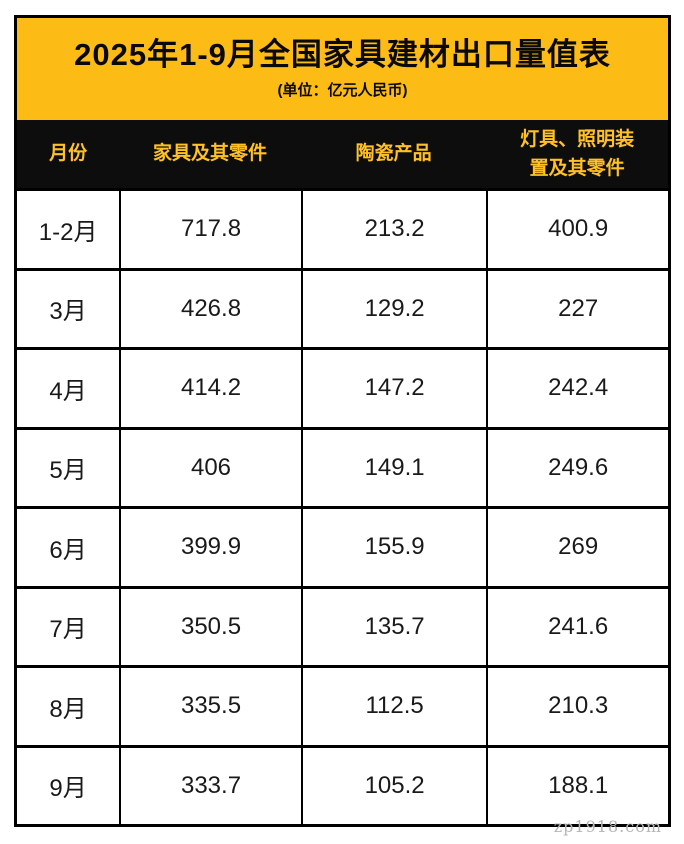 The height and width of the screenshot is (844, 684). What do you see at coordinates (210, 229) in the screenshot?
I see `furniture-value-cell: 717.8` at bounding box center [210, 229].